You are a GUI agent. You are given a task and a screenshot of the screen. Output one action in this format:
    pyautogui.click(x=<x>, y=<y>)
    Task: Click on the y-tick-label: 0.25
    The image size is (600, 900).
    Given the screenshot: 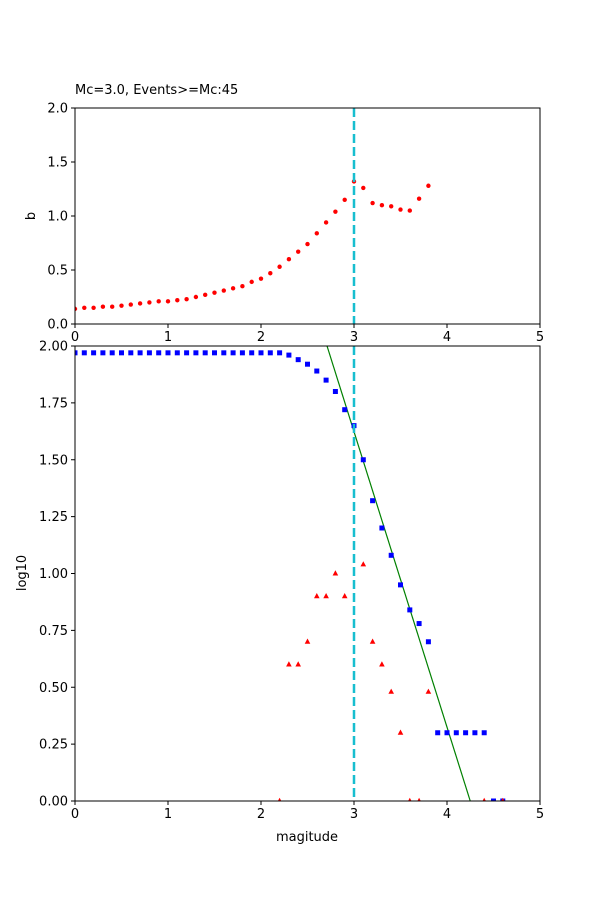 What is the action you would take?
    pyautogui.click(x=53, y=745)
    